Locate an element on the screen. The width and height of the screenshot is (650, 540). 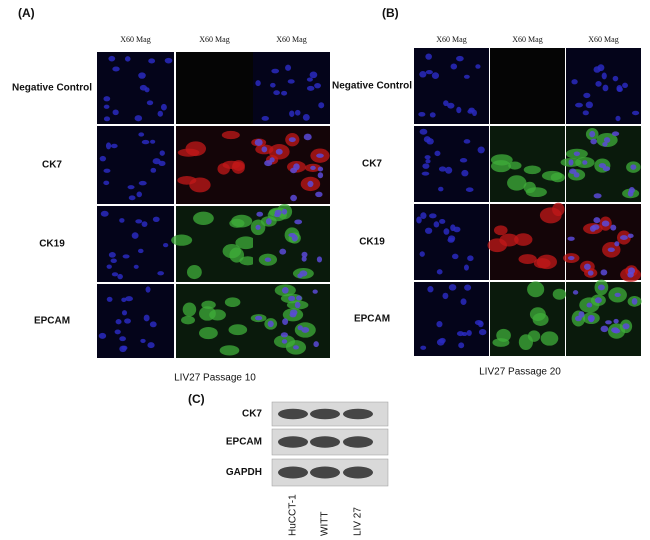
lane-label: WITT is located at coordinates (325, 524).